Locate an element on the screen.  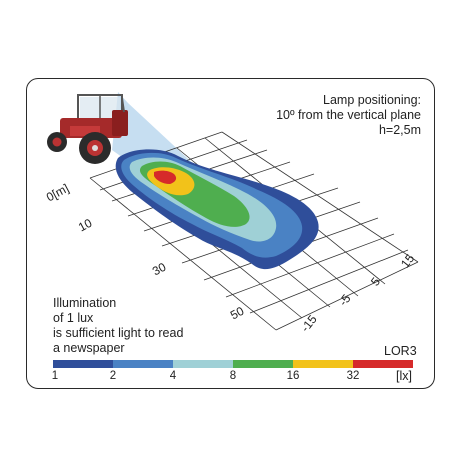
mounting-height: h=2,5m is located at coordinates (399, 130).